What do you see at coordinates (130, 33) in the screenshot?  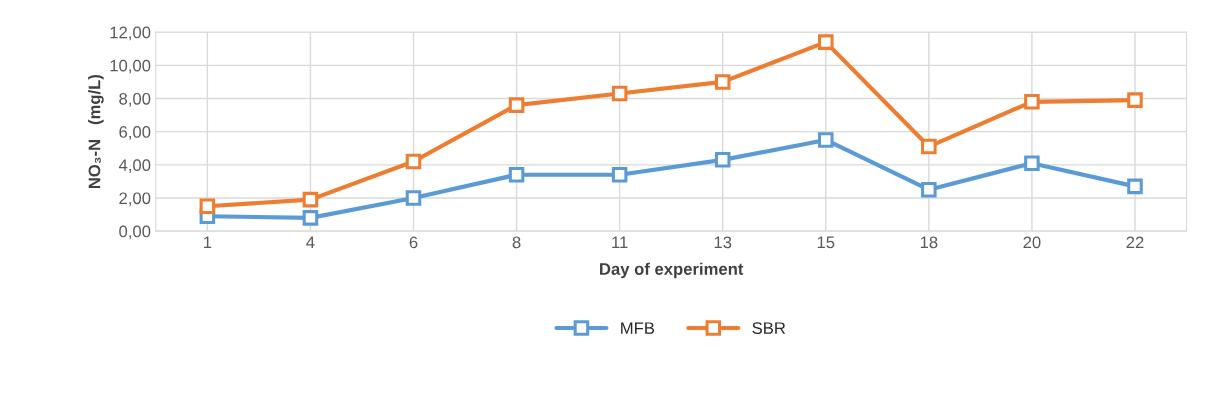 I see `y-tick-label: 12,00` at bounding box center [130, 33].